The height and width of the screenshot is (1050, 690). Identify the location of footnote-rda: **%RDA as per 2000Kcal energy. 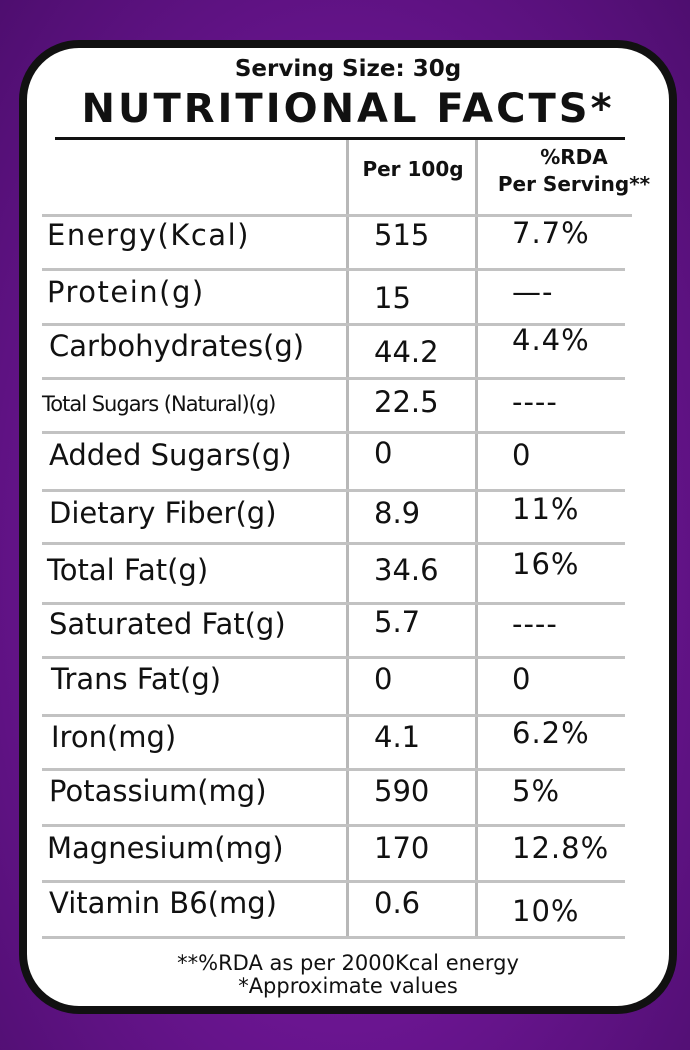
(348, 963).